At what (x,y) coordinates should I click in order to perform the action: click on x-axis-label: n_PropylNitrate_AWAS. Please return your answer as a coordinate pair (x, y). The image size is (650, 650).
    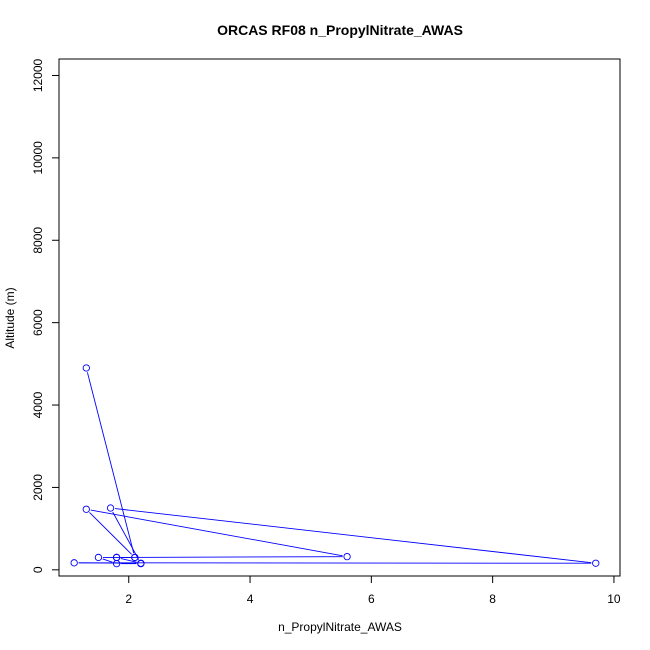
    Looking at the image, I should click on (340, 627).